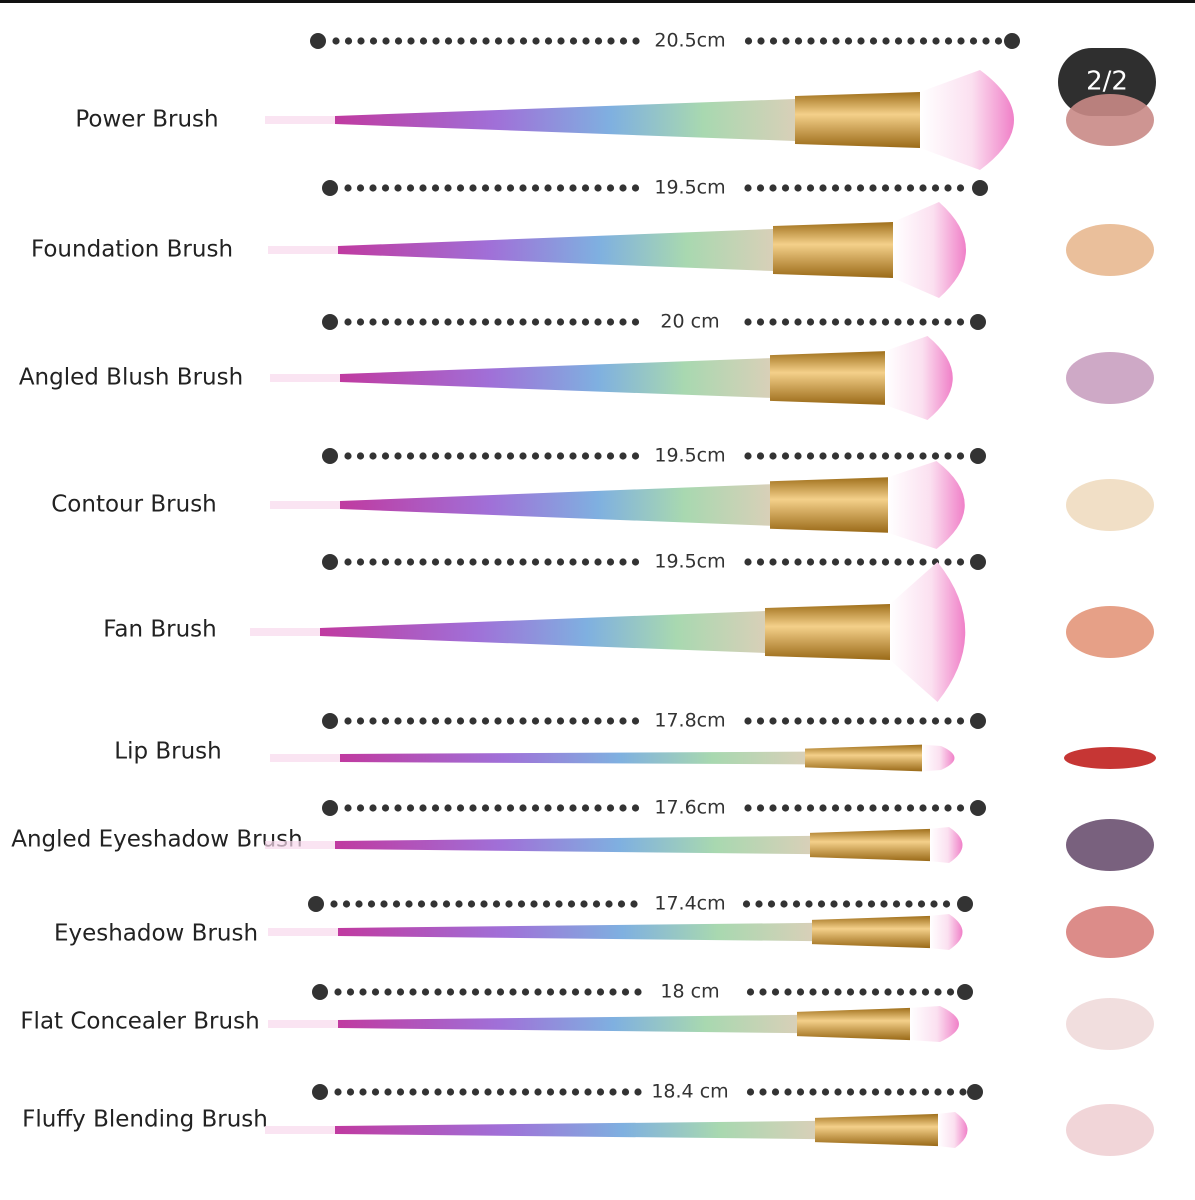 This screenshot has width=1195, height=1200. What do you see at coordinates (588, 1118) in the screenshot?
I see `brush-row: 18.4 cm Fluffy Blending Brush` at bounding box center [588, 1118].